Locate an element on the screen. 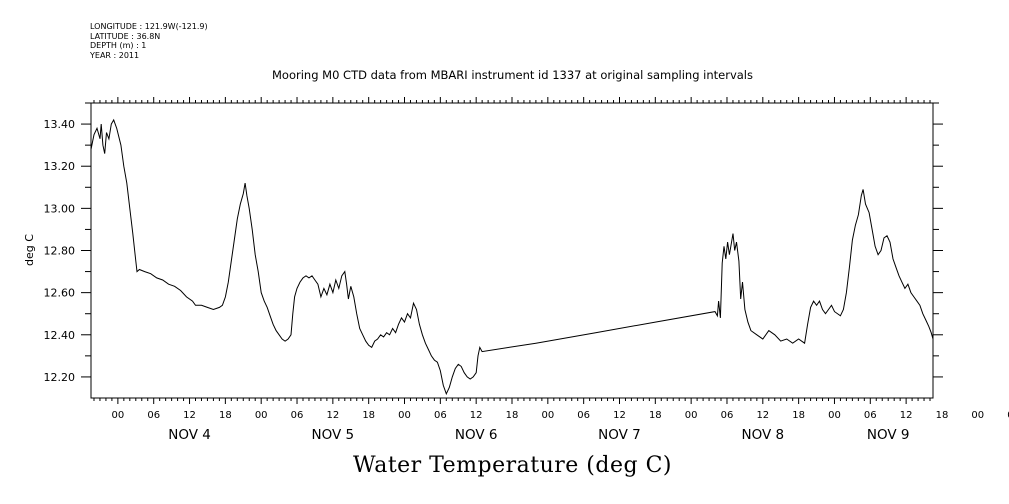 The height and width of the screenshot is (504, 1009). depth-label: DEPTH (m) : 1 is located at coordinates (118, 45).